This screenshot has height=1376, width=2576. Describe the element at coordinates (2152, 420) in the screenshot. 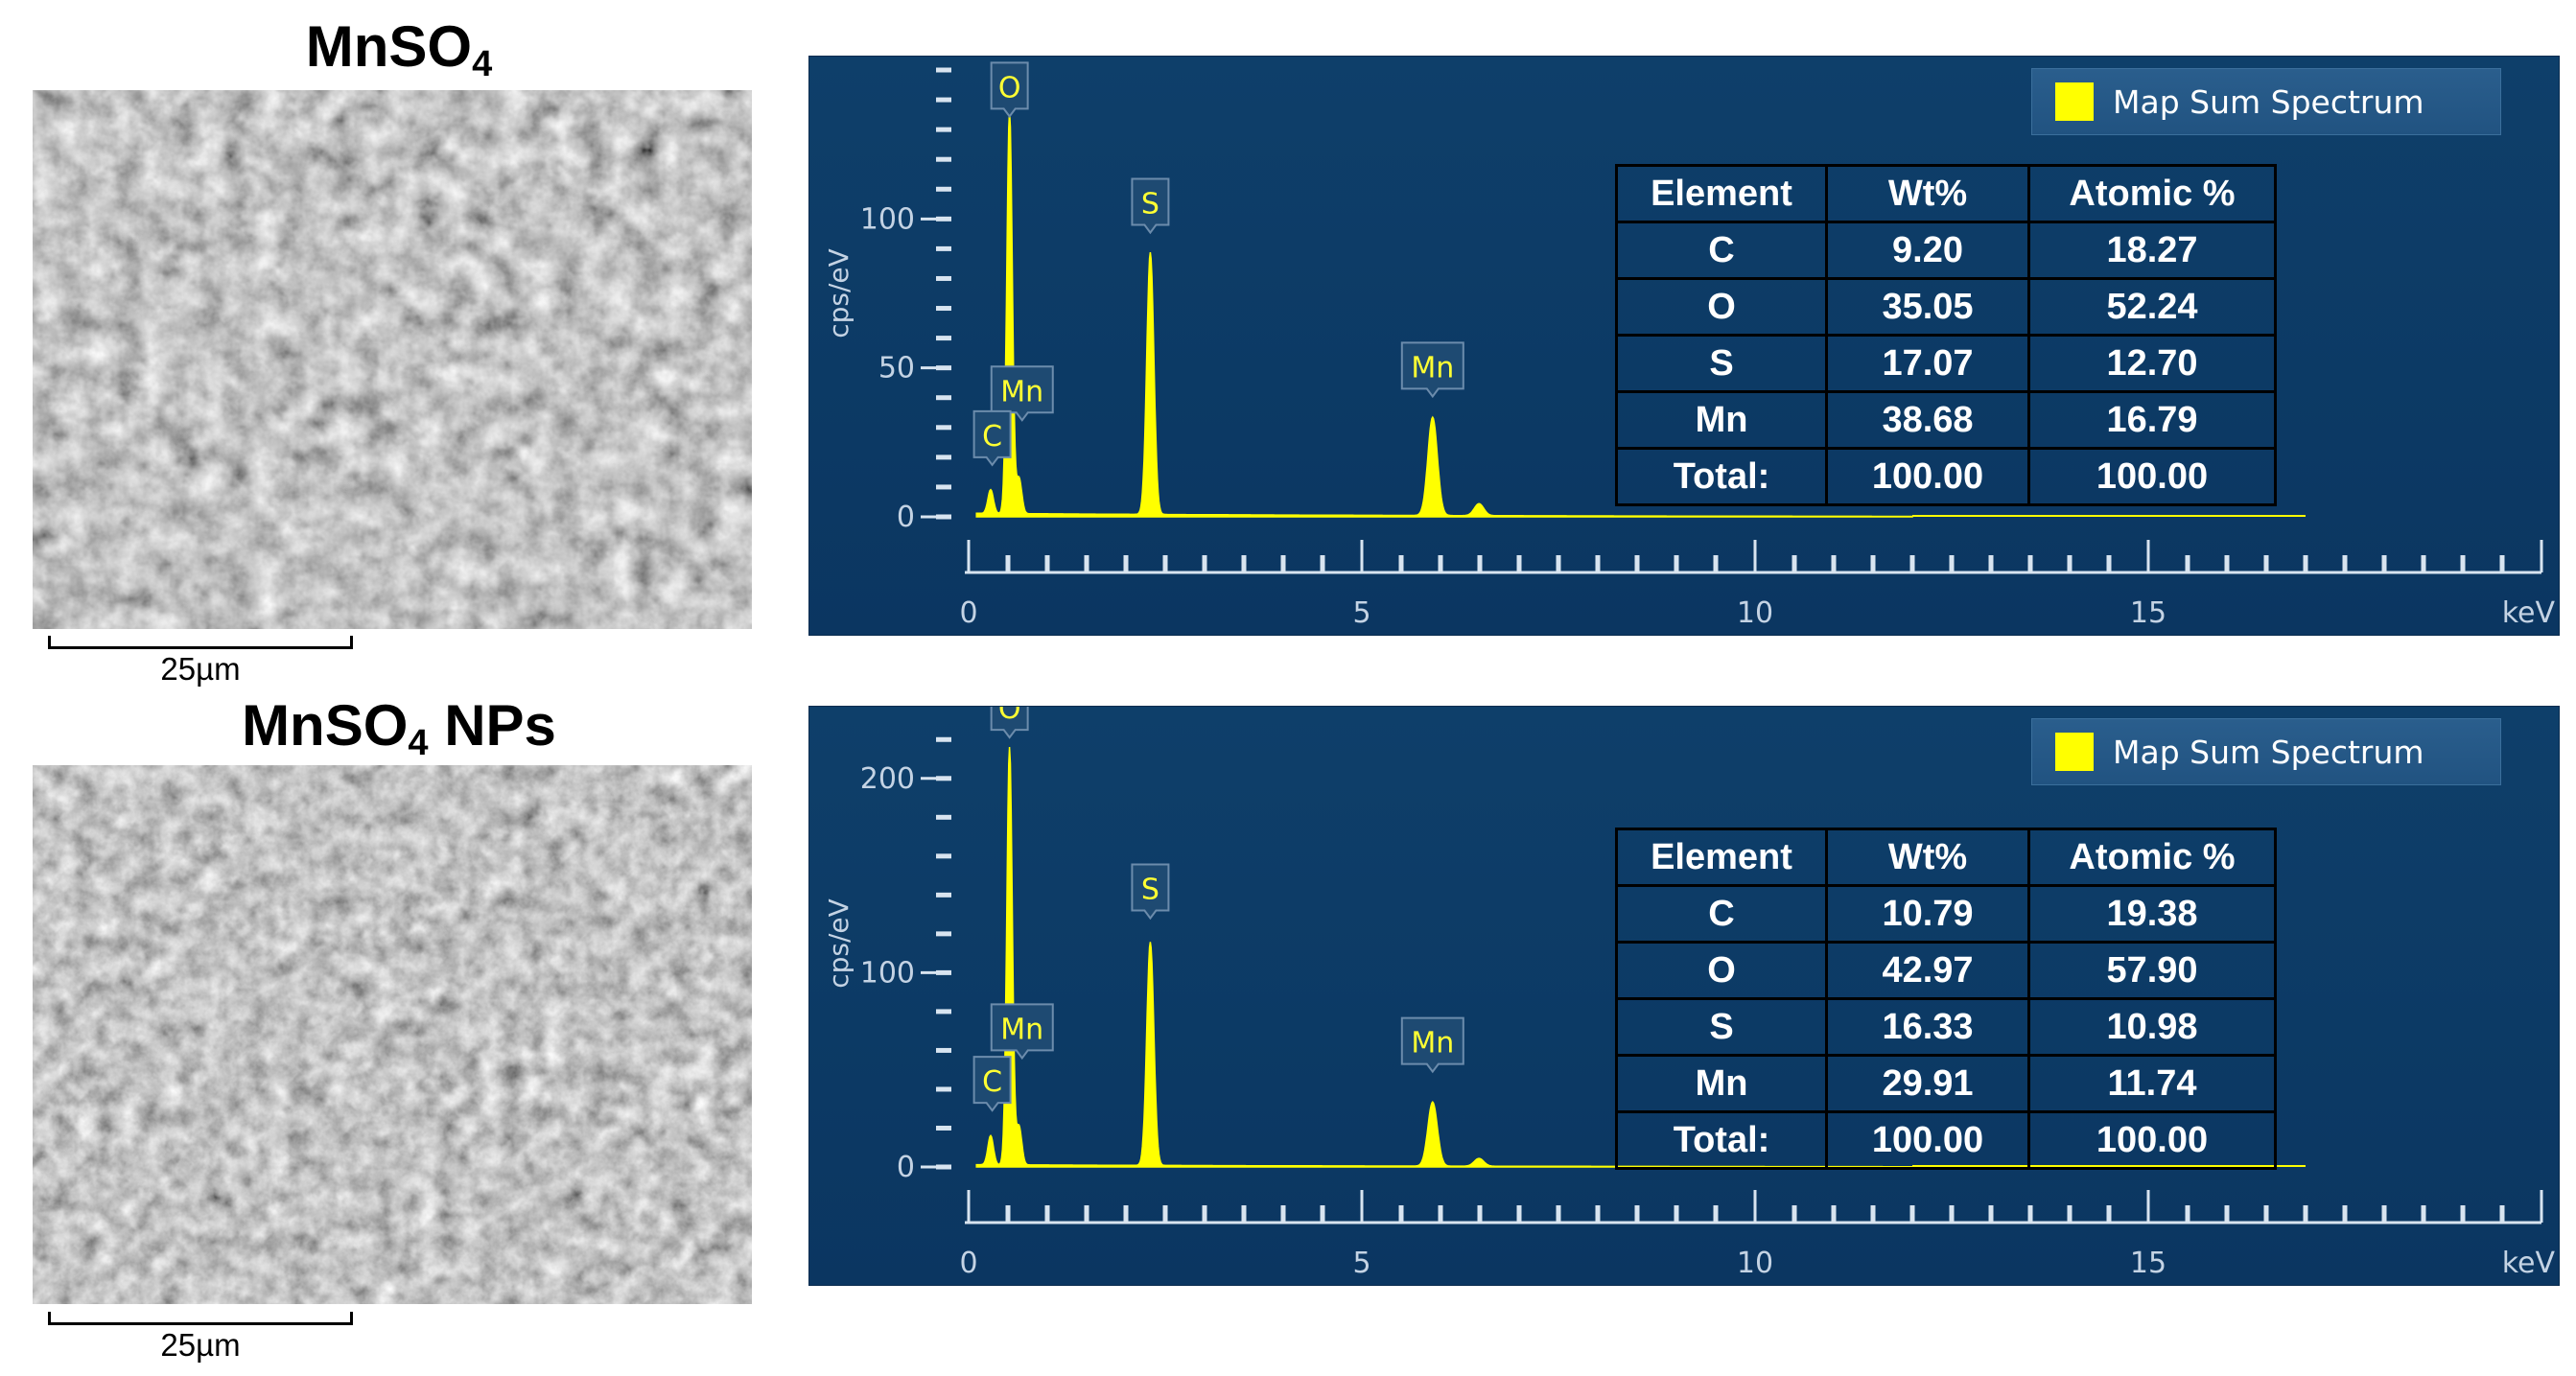

I see `table-cell: 16.79` at that location.